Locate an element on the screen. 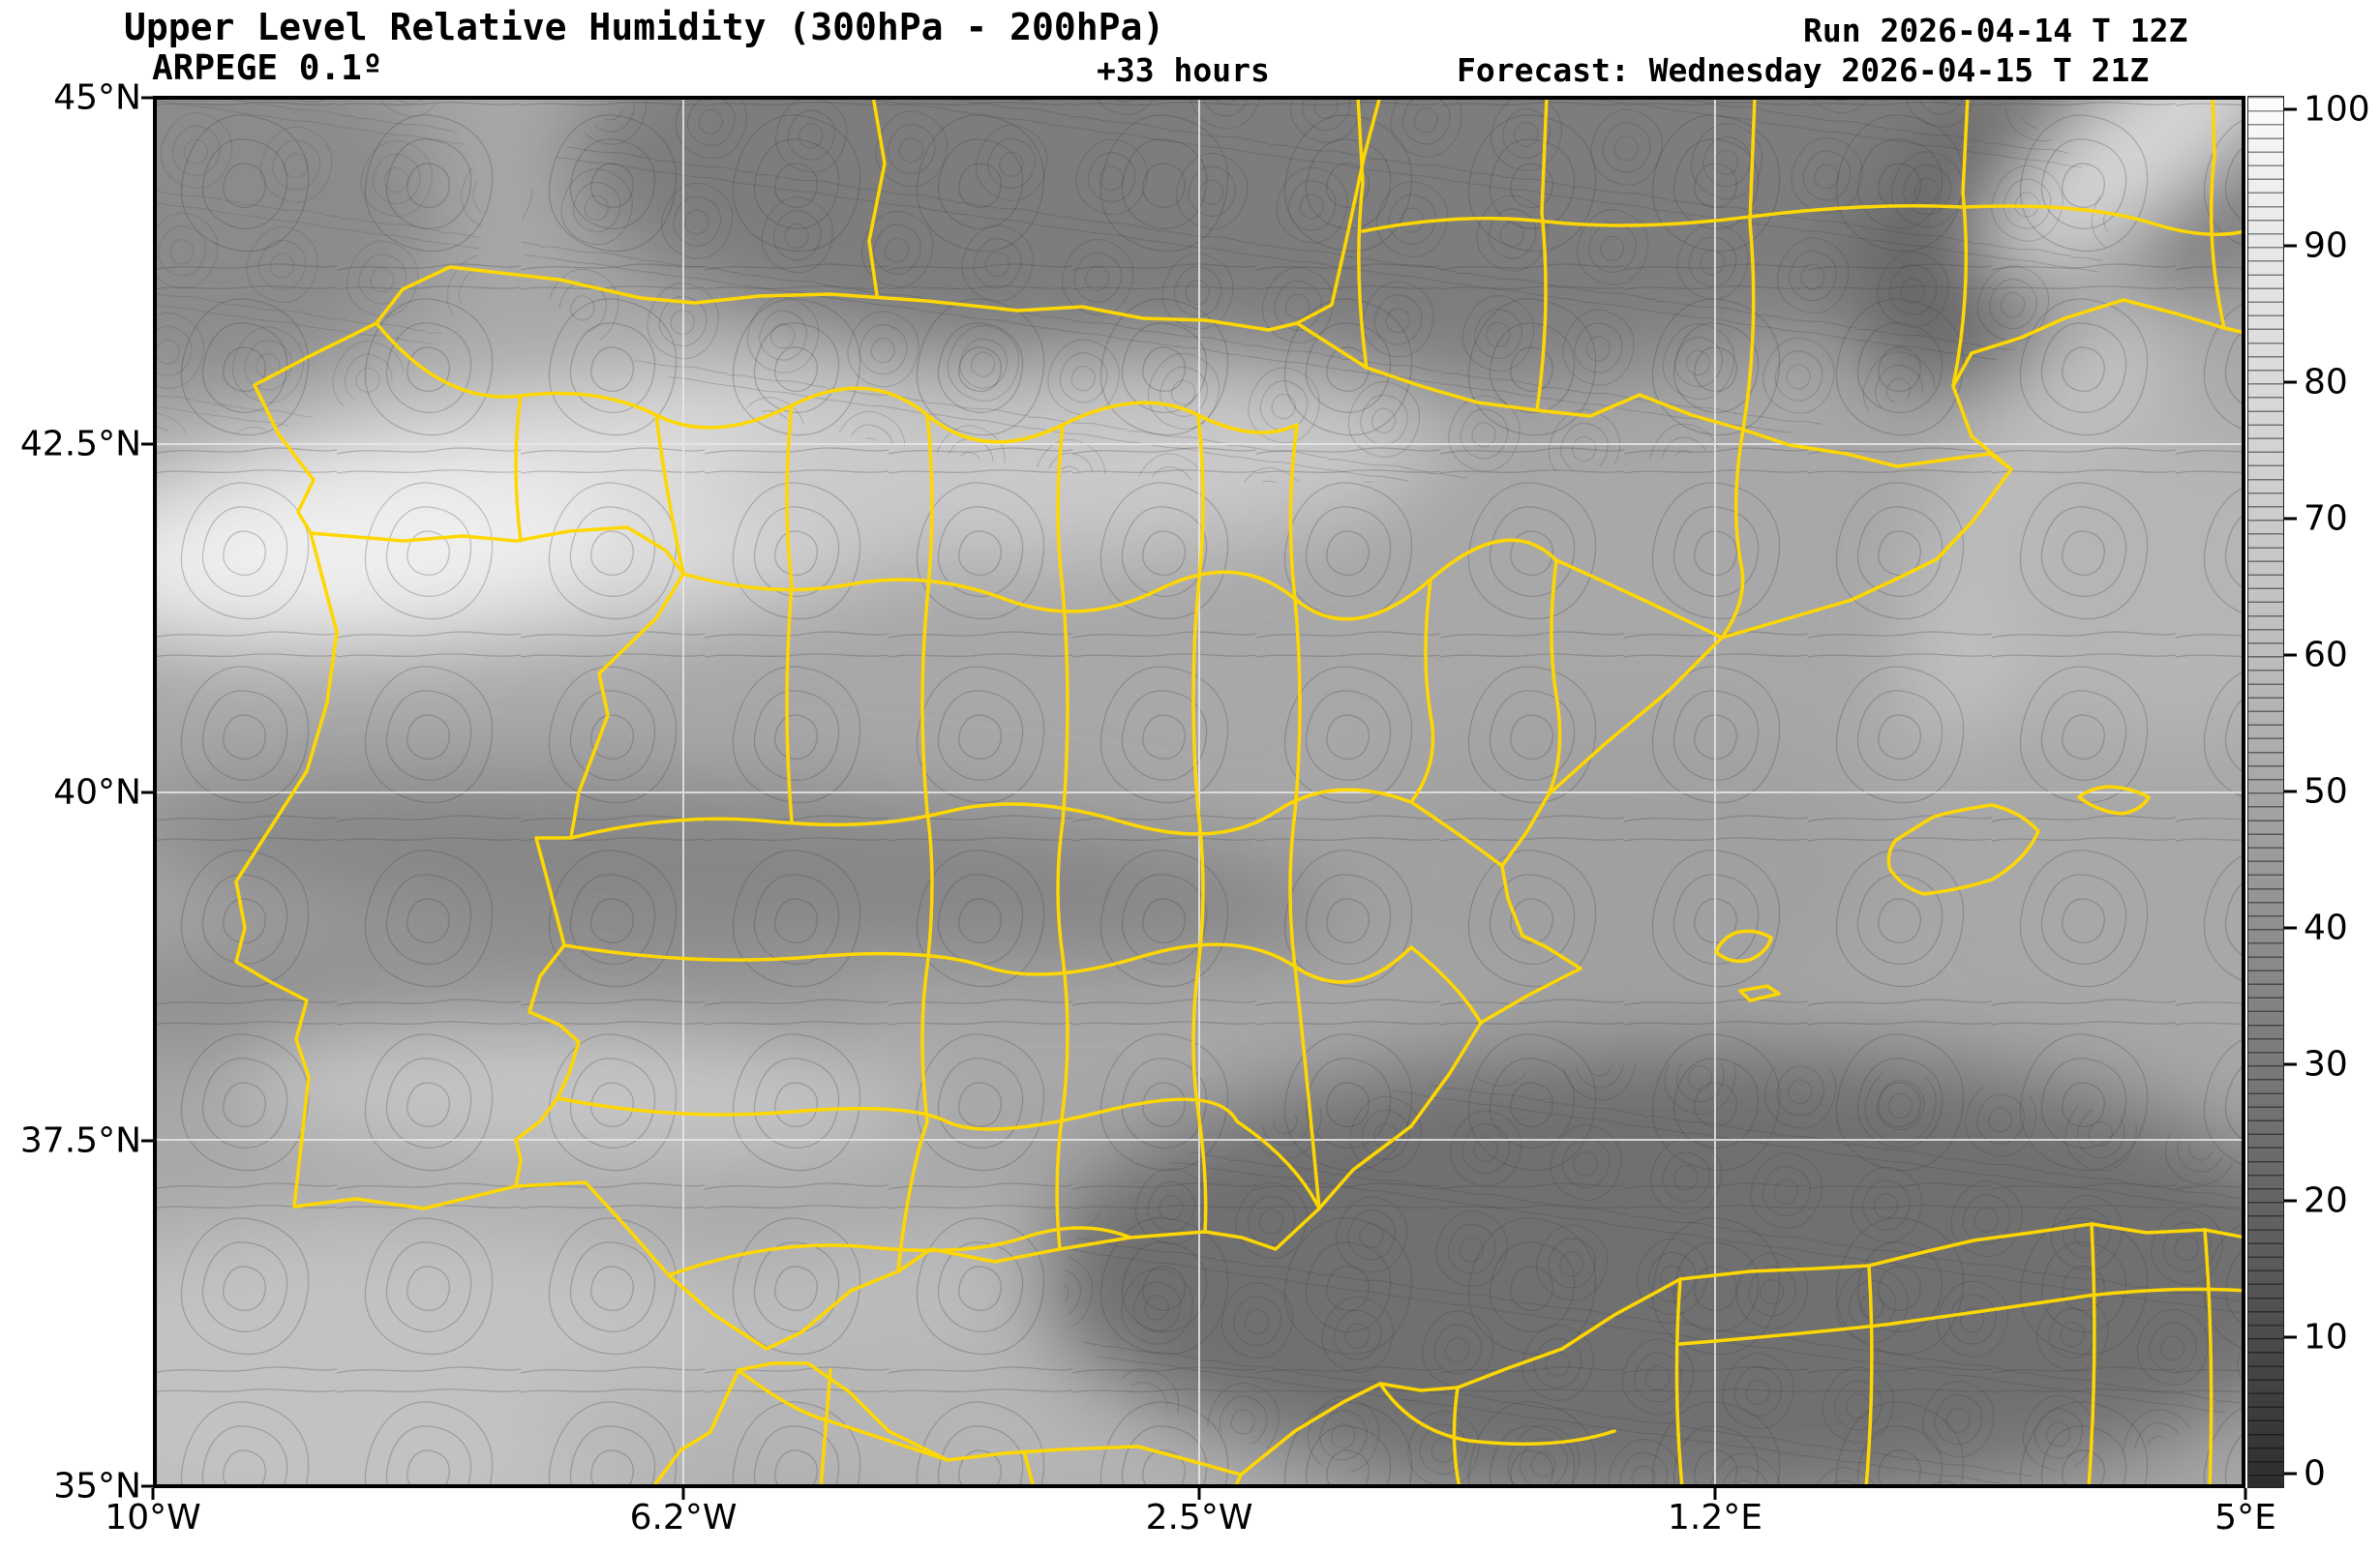  colorbar-tick-label: 20 is located at coordinates (2326, 1201).